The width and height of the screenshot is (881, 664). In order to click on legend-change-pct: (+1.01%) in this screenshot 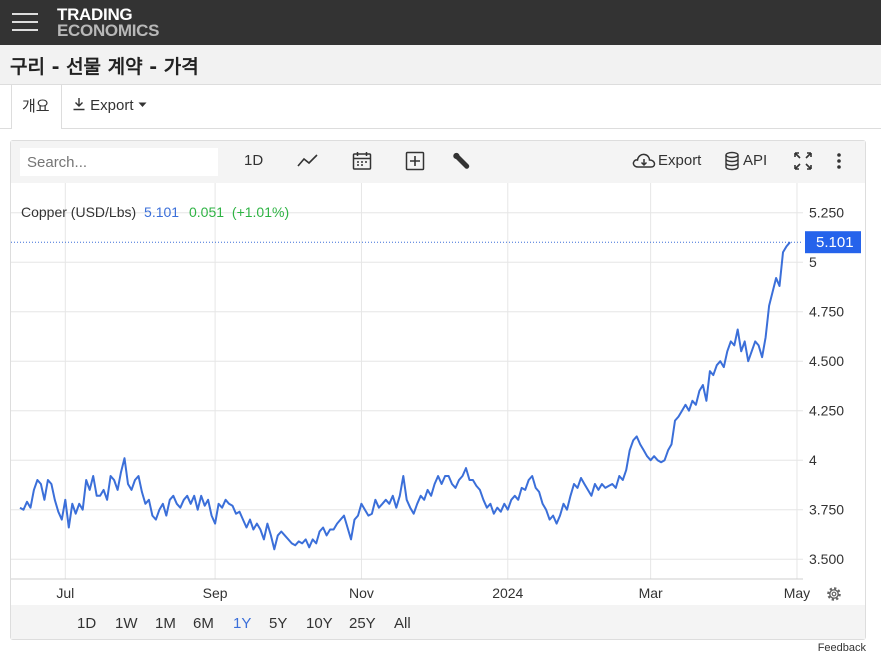, I will do `click(260, 212)`.